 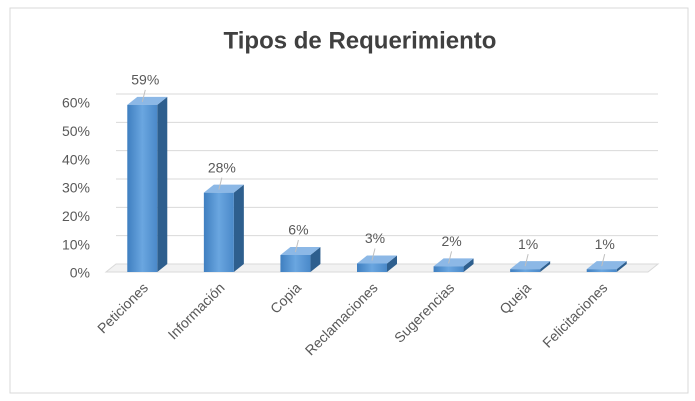 I want to click on data-label: 3%, so click(x=375, y=238).